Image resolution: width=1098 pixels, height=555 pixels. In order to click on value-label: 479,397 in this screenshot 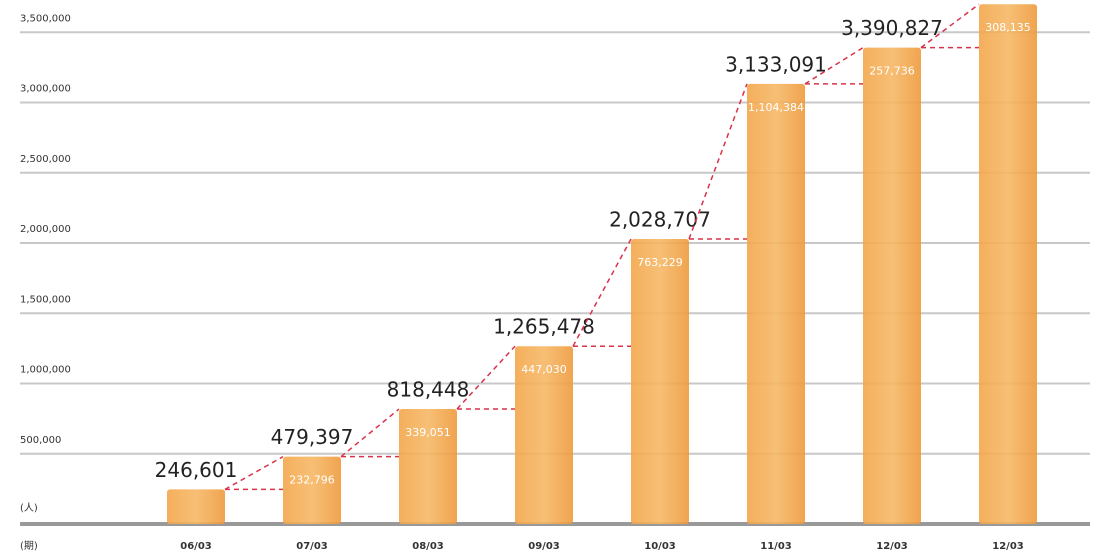, I will do `click(312, 437)`.